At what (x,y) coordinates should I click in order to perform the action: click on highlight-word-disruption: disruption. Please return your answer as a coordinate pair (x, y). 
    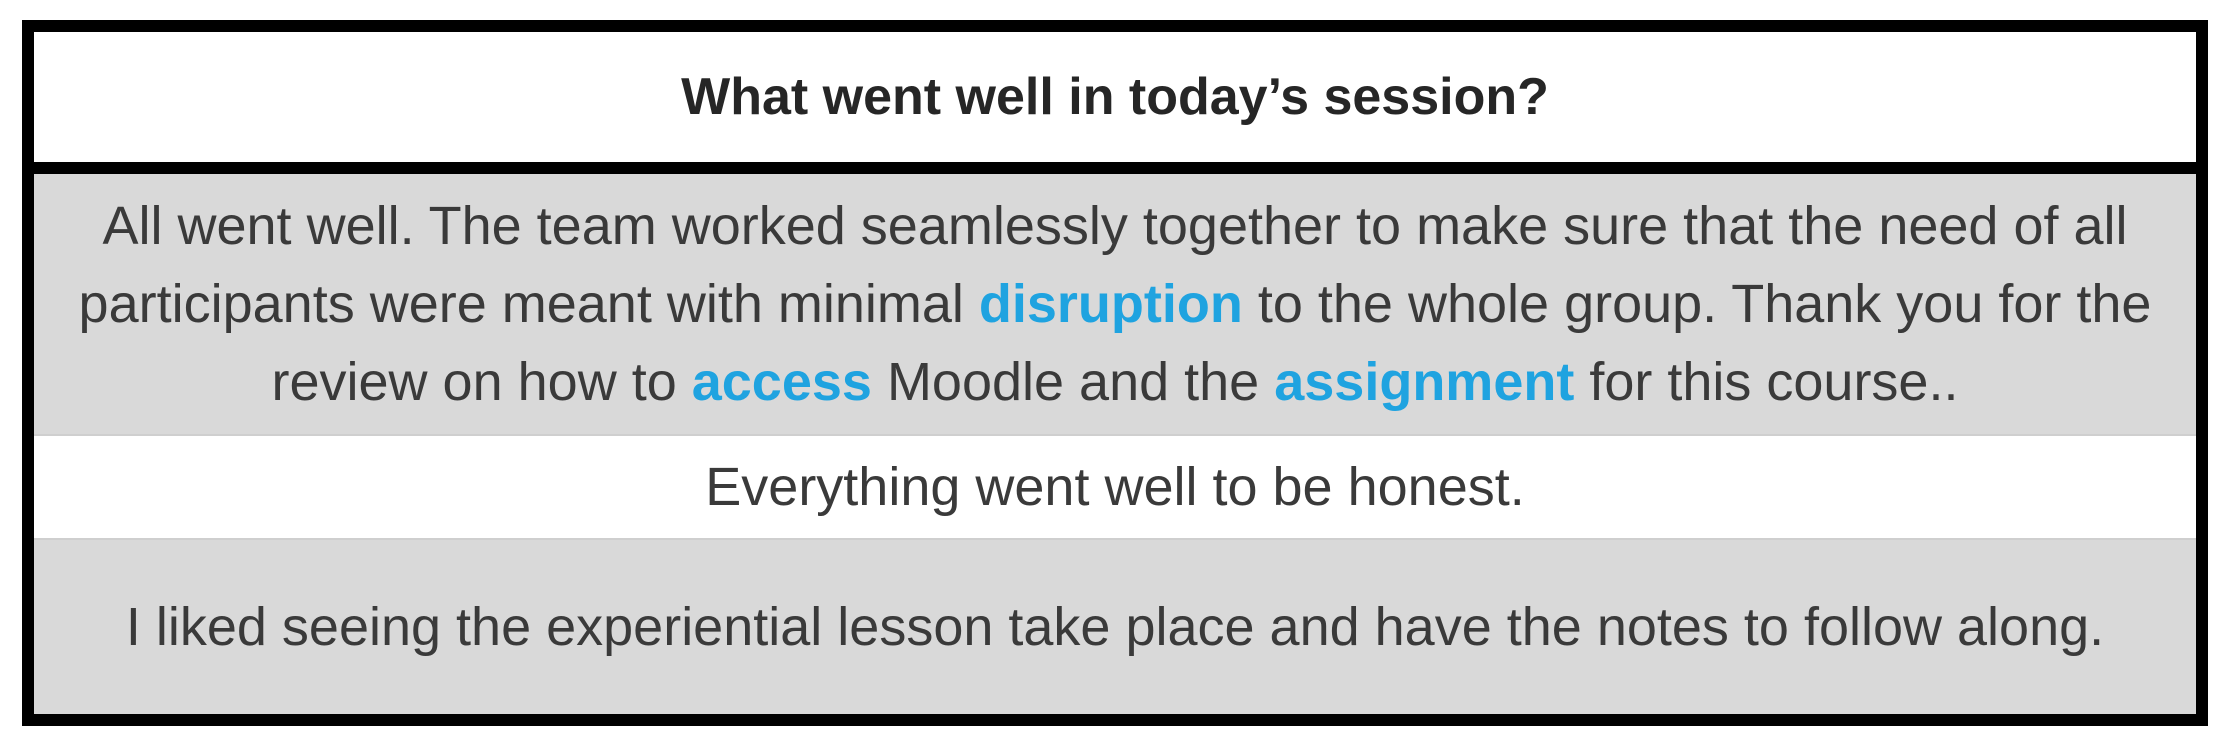
    Looking at the image, I should click on (1110, 304).